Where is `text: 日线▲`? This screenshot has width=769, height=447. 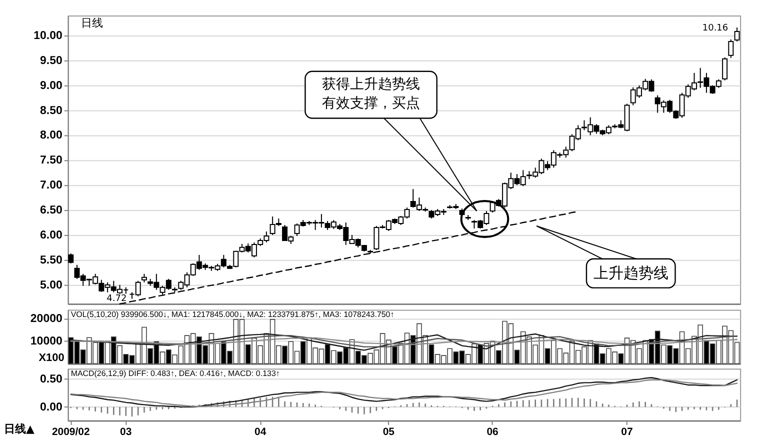 text: 日线▲ is located at coordinates (19, 429).